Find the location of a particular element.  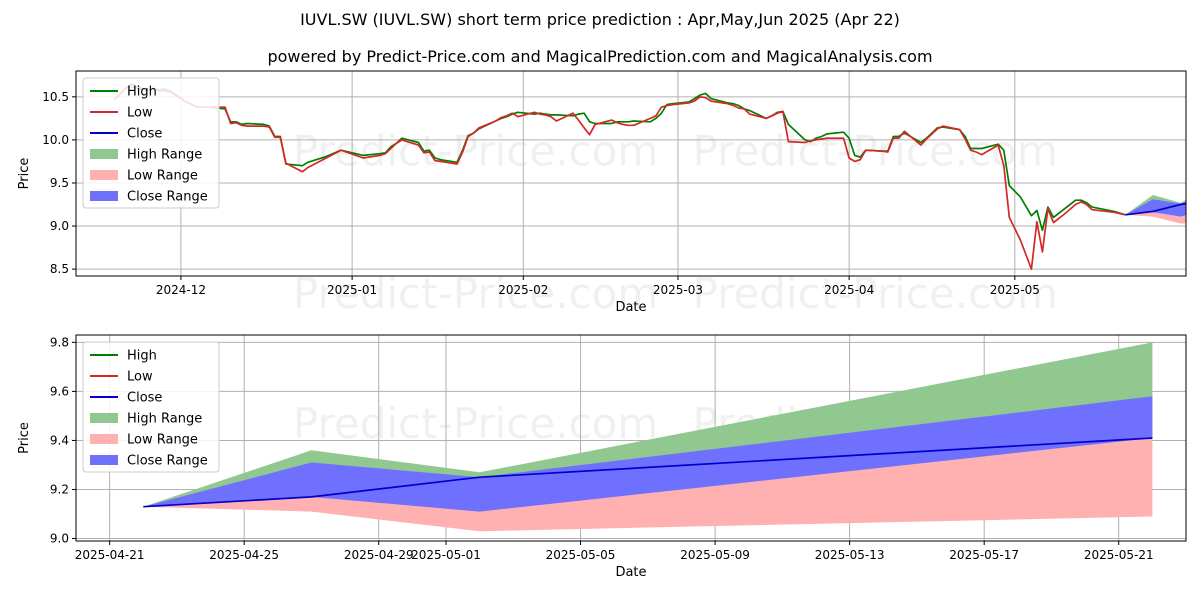

x-tick-label: 2025-05-01 is located at coordinates (446, 555).